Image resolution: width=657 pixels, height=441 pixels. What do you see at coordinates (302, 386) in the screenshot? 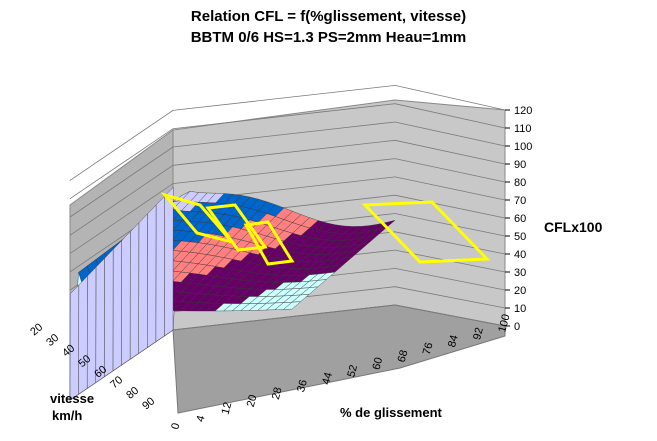
I see `x-tick-label: 36` at bounding box center [302, 386].